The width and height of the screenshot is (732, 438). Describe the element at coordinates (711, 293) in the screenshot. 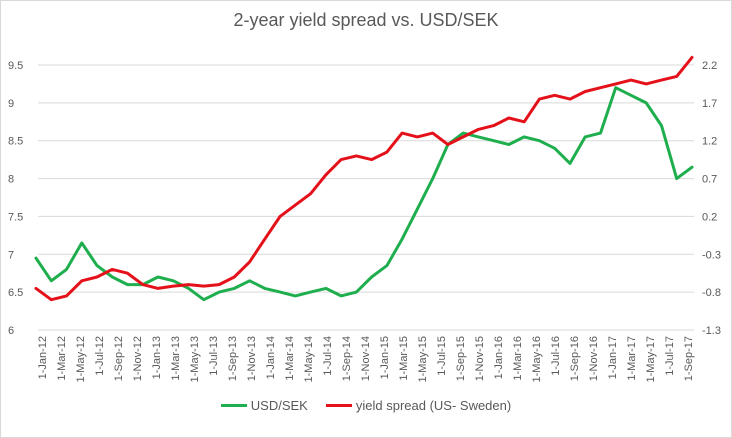

I see `y-right-tick-label: -0.8` at that location.